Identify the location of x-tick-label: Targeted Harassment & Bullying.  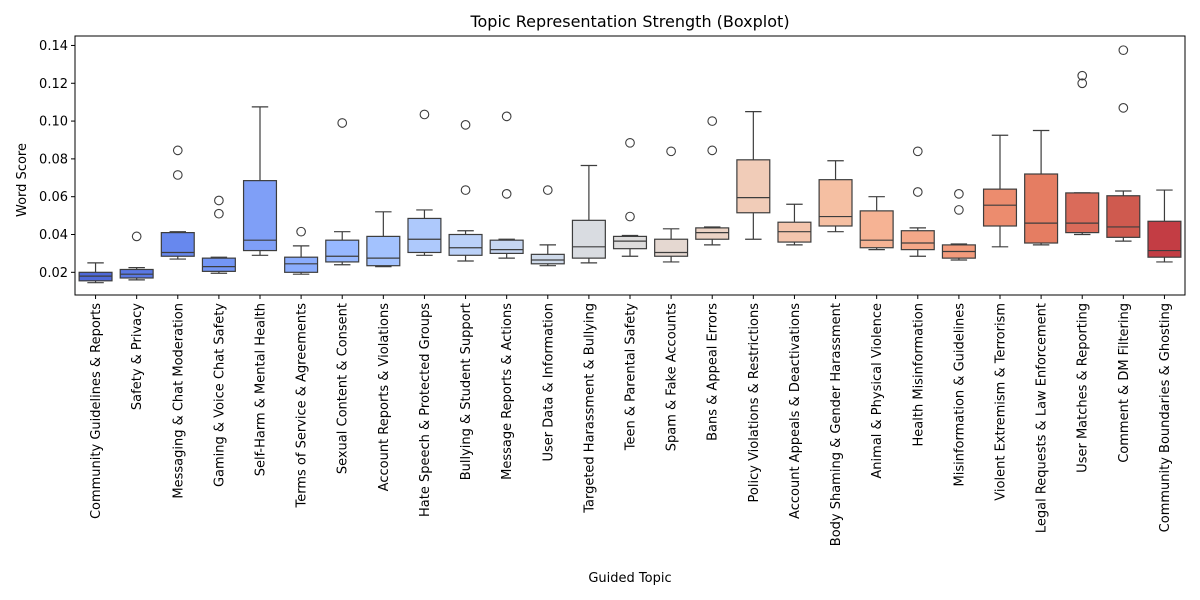
(589, 408).